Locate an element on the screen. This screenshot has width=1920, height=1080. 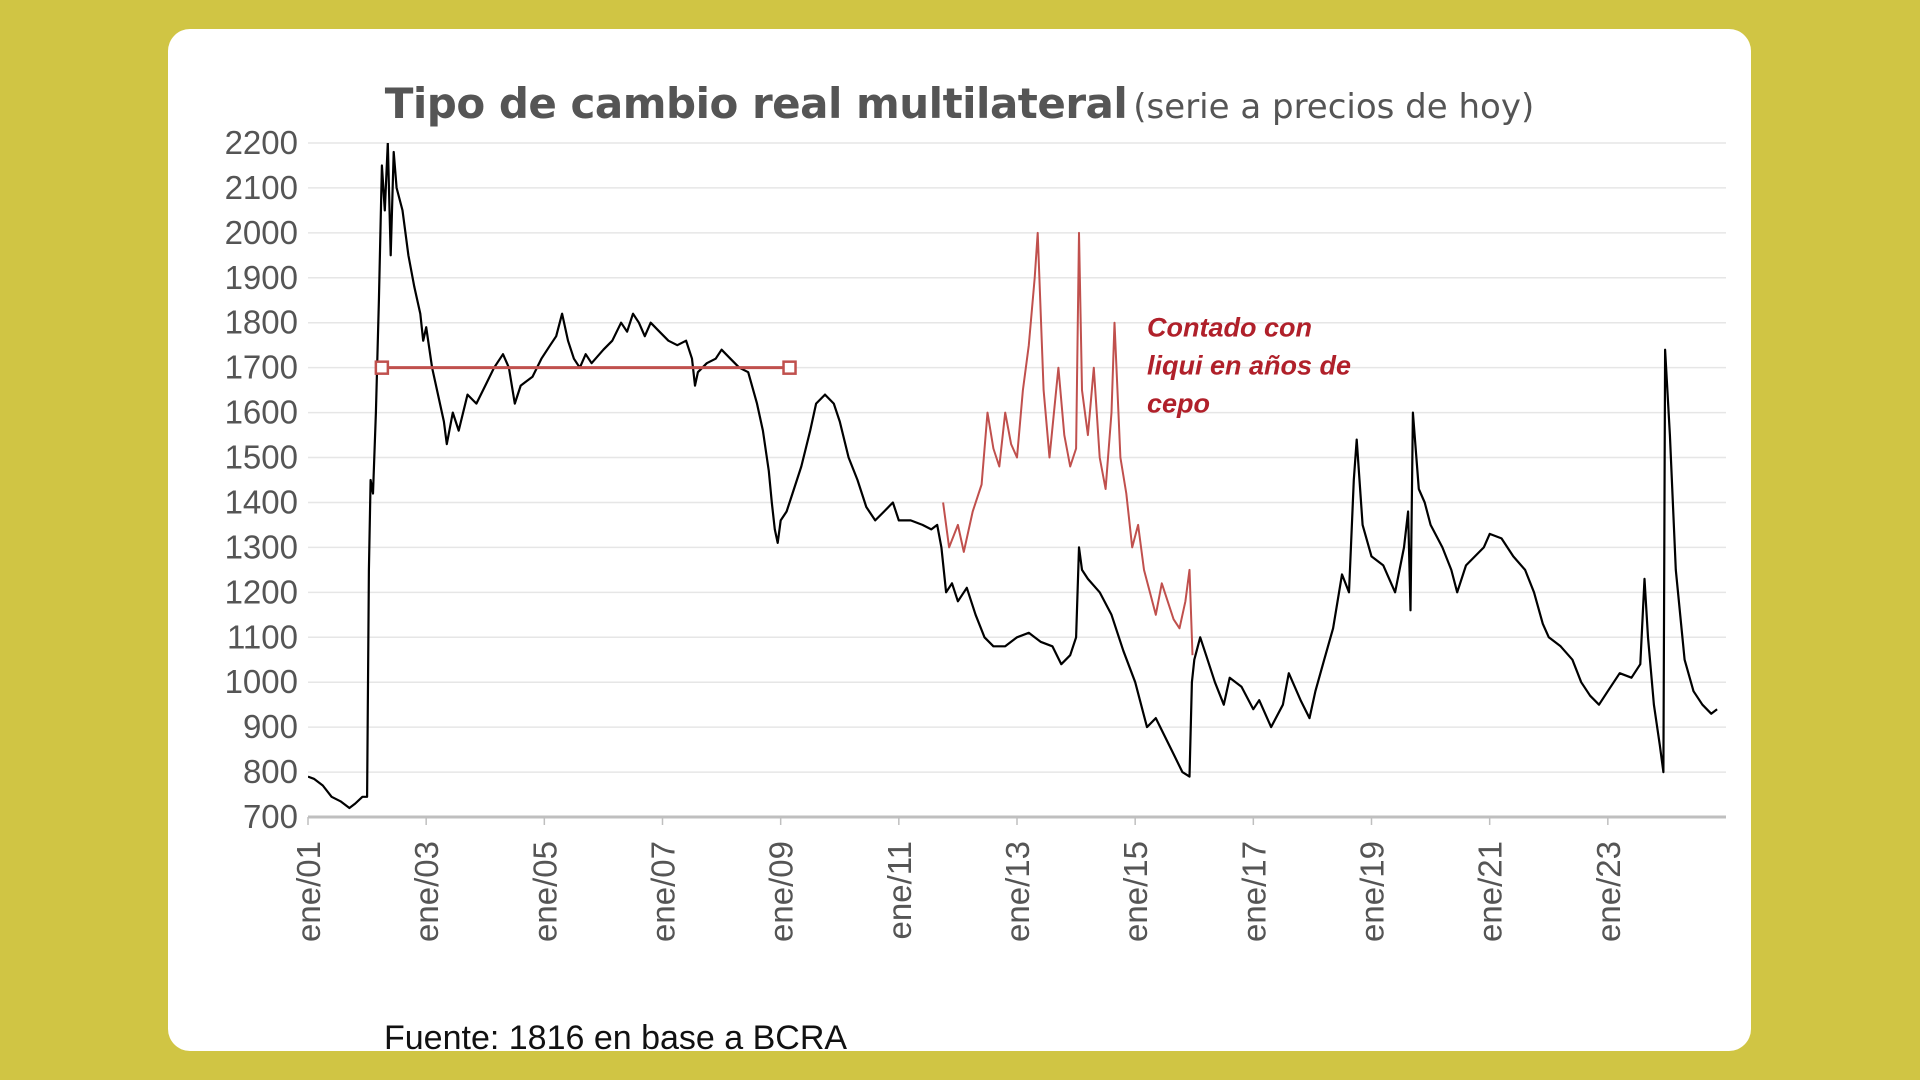
y-tick-label: 1900 is located at coordinates (261, 277).